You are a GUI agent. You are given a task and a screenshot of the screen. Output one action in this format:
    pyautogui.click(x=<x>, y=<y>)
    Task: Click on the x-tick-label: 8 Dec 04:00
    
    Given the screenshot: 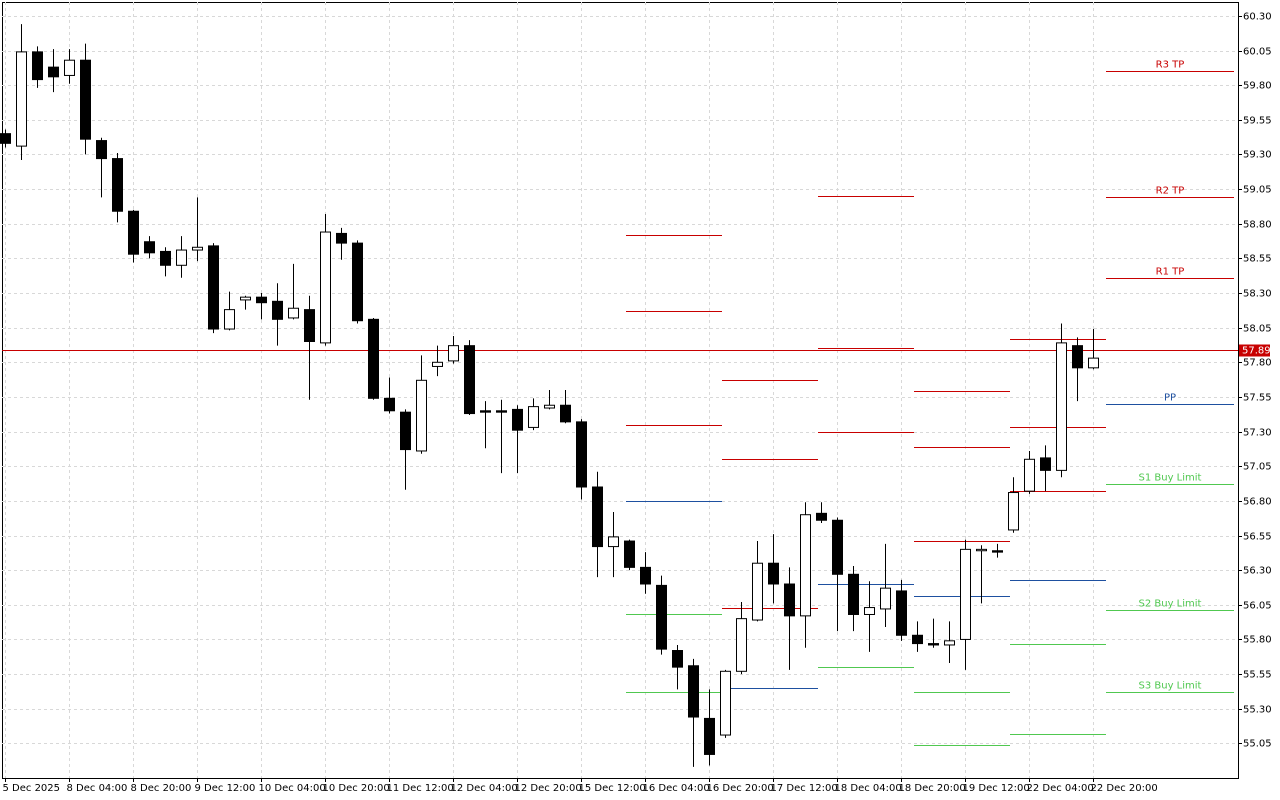 What is the action you would take?
    pyautogui.click(x=97, y=788)
    